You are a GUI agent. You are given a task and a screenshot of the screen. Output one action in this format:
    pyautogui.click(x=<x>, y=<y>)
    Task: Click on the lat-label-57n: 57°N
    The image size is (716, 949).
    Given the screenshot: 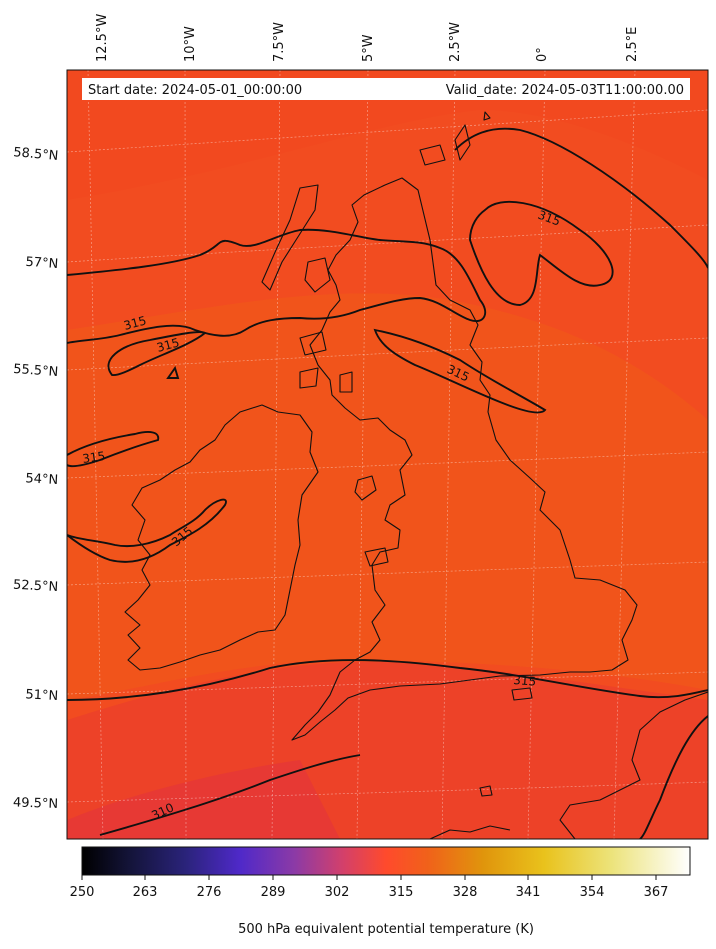 What is the action you would take?
    pyautogui.click(x=42, y=263)
    